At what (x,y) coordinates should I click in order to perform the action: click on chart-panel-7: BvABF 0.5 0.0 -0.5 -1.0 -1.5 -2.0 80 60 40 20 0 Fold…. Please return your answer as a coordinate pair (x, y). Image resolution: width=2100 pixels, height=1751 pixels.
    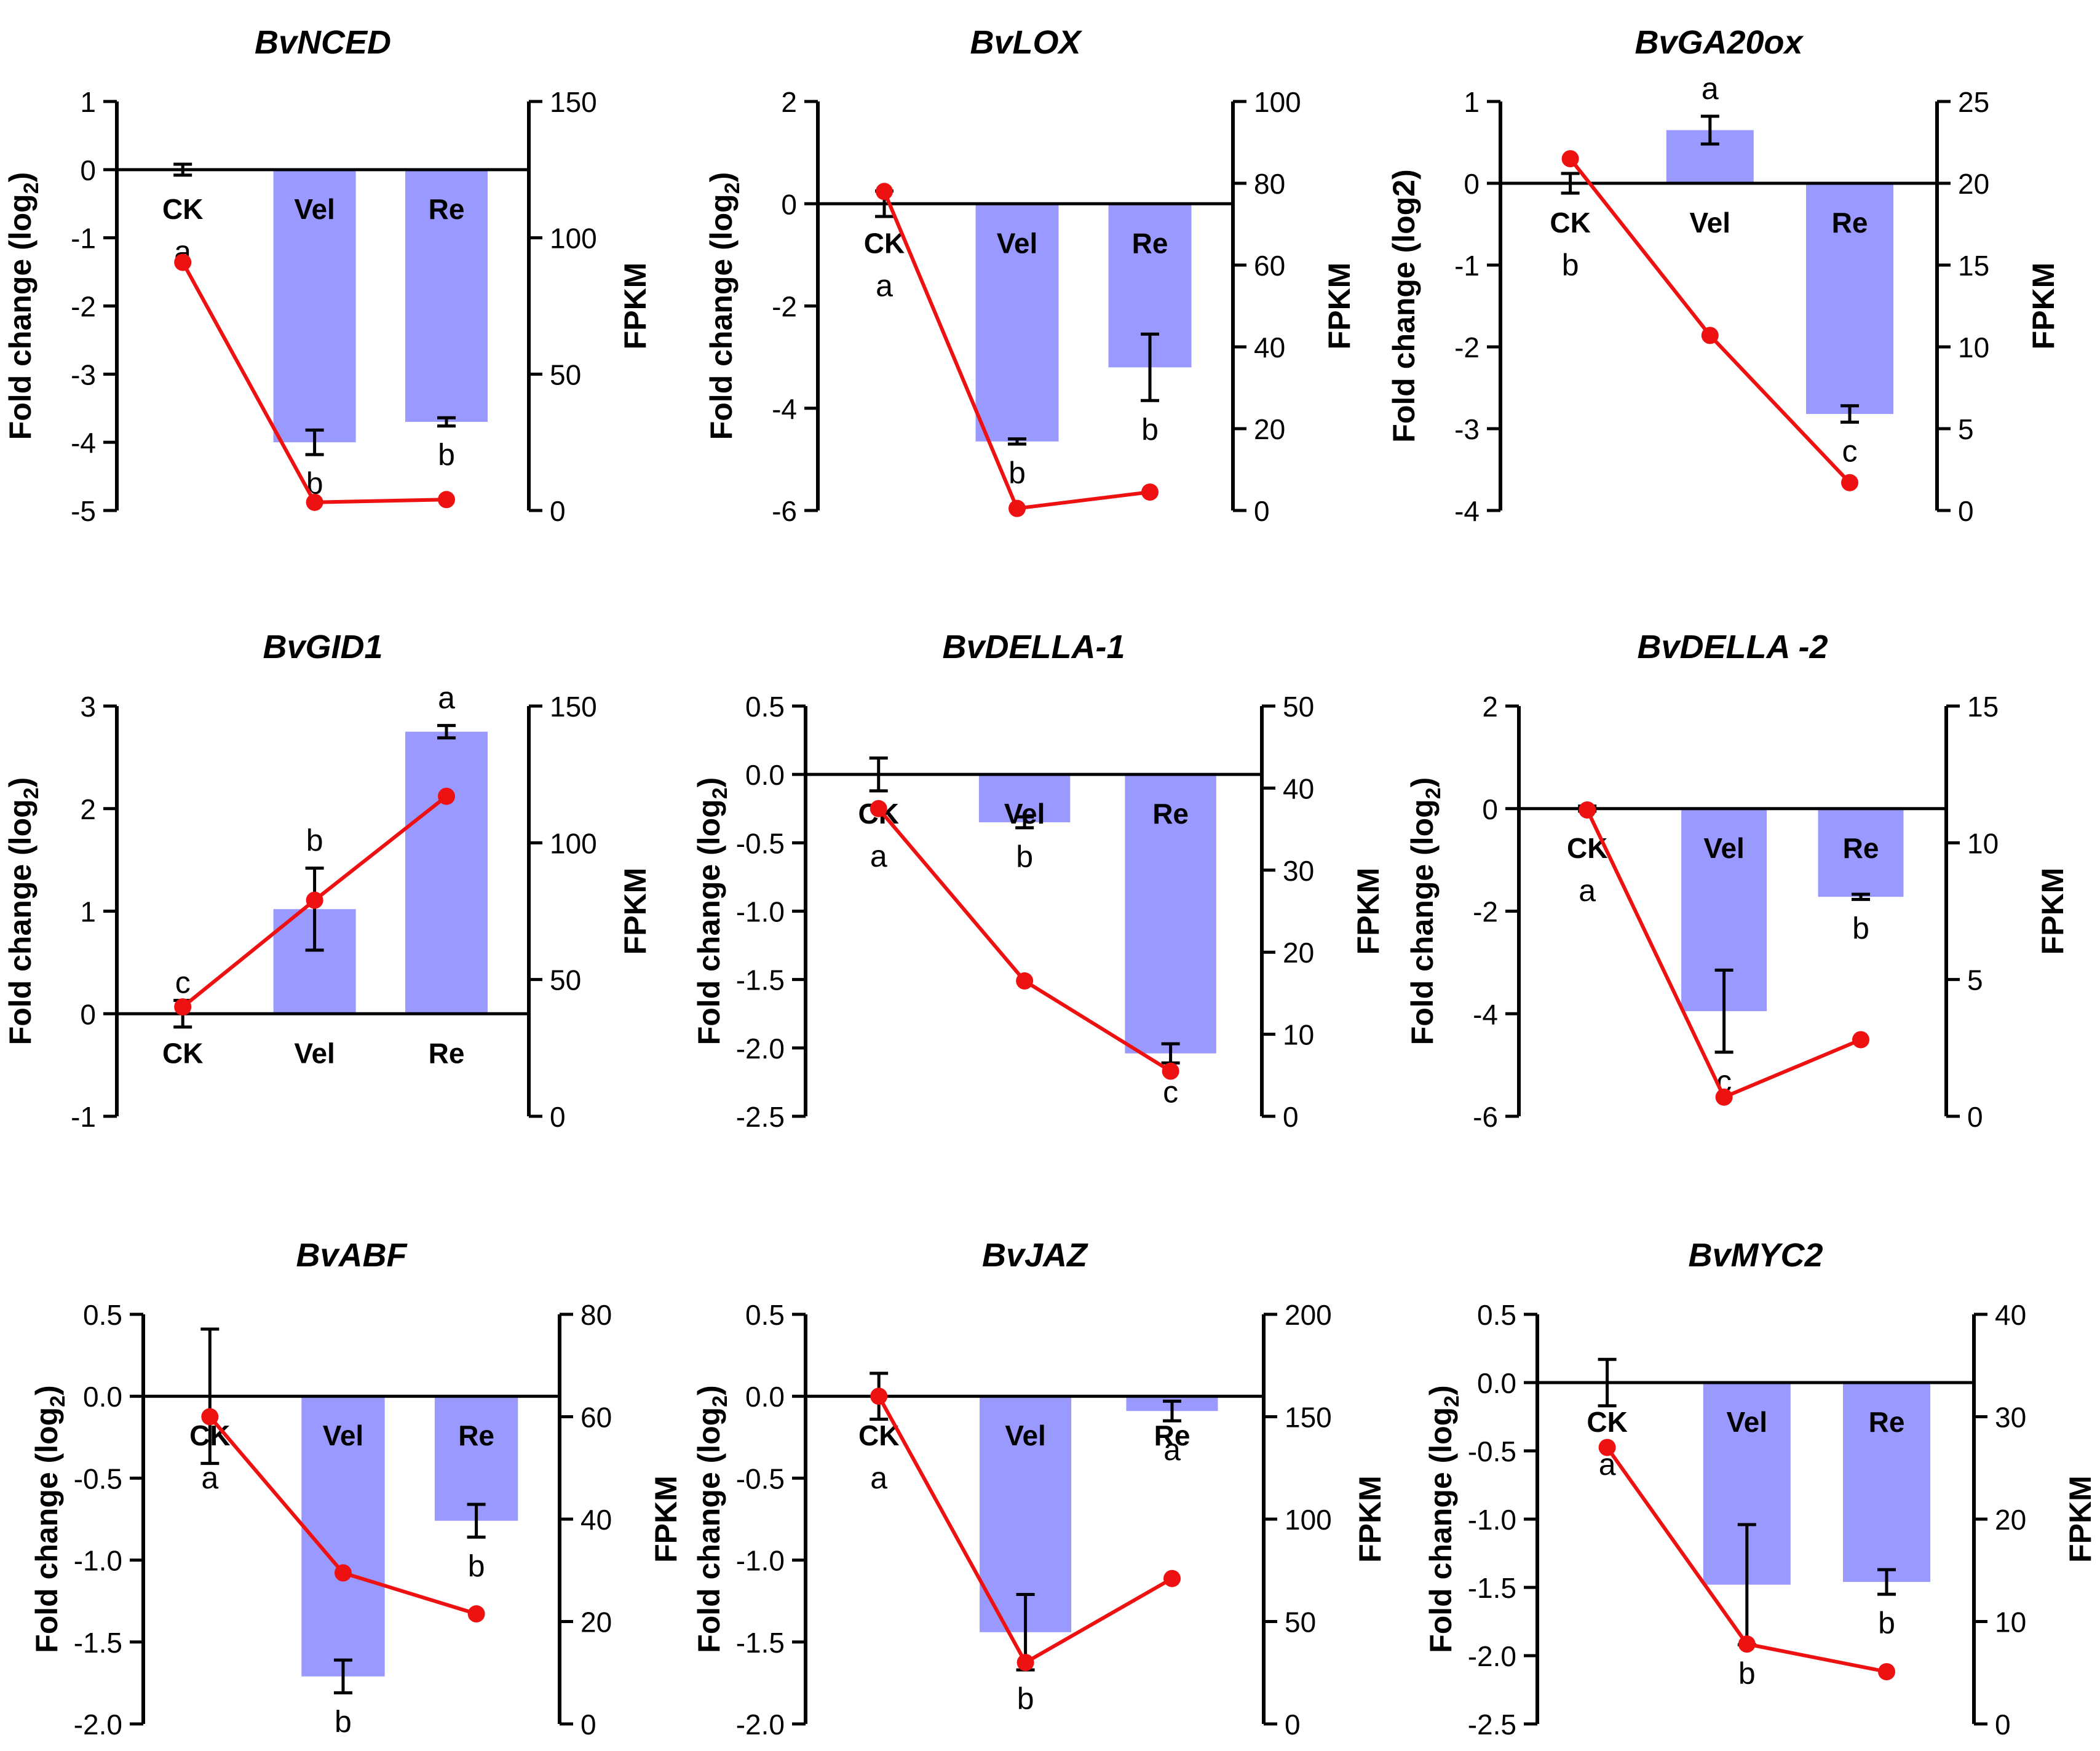
    Looking at the image, I should click on (356, 1489).